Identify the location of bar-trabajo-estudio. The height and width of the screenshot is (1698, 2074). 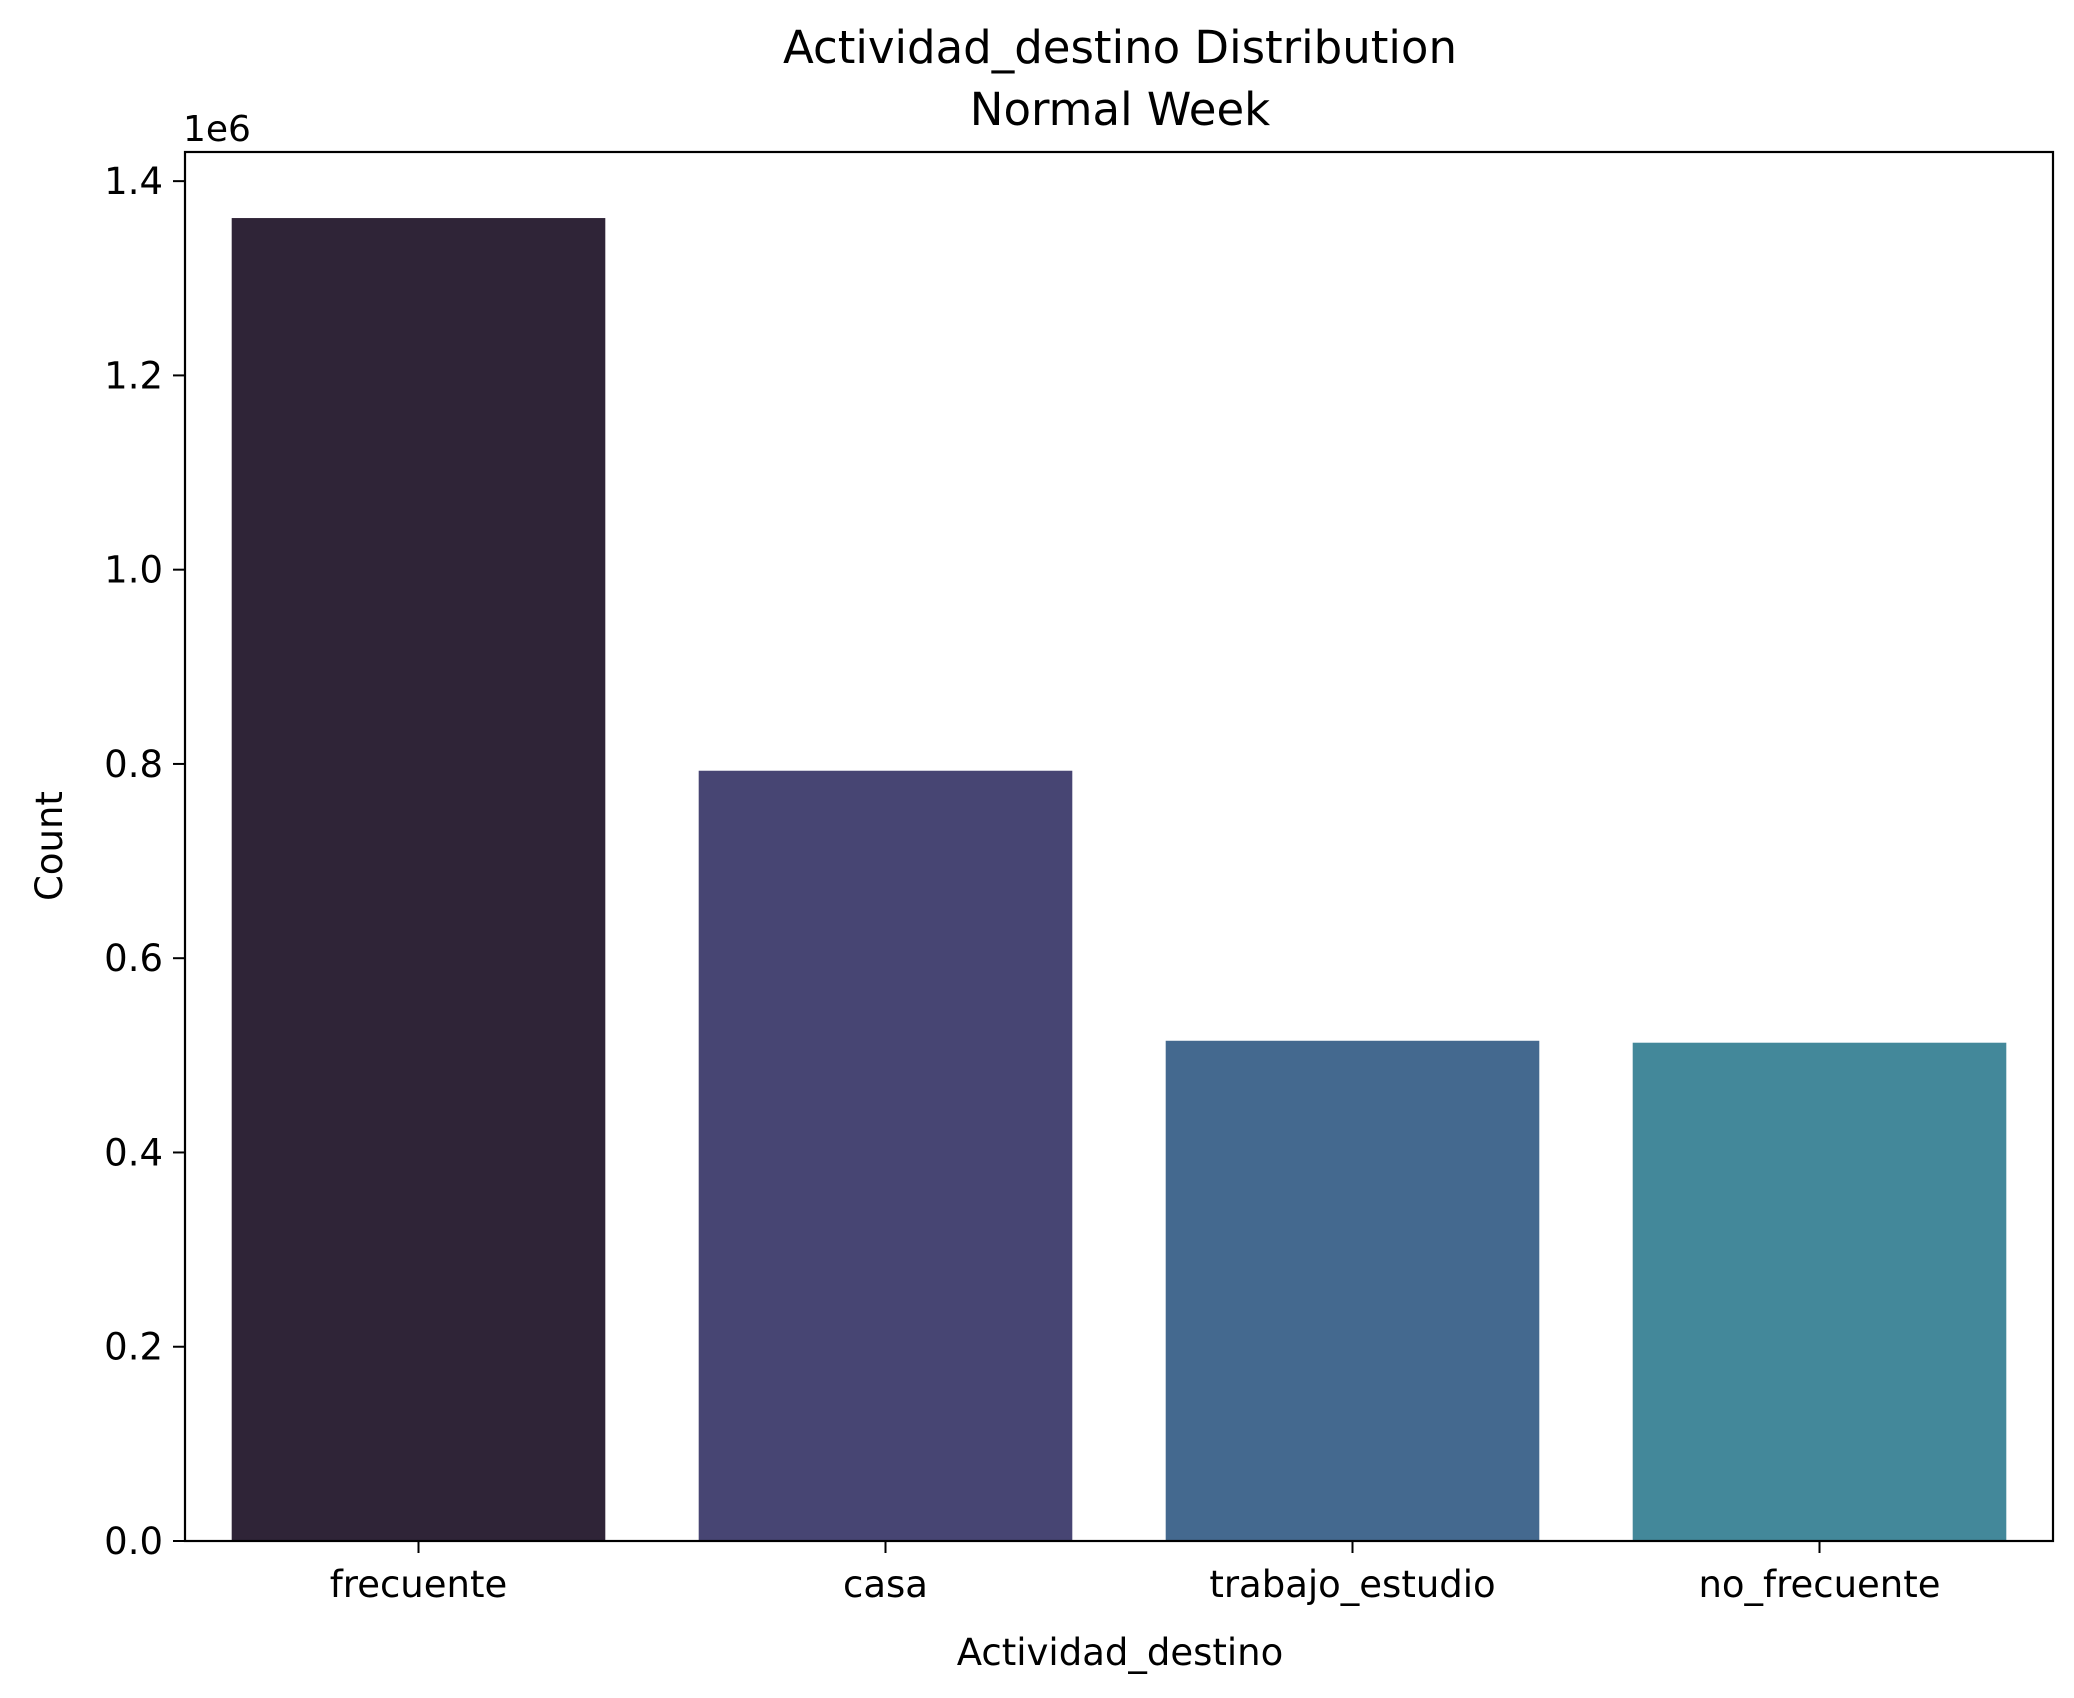
(1352, 1290).